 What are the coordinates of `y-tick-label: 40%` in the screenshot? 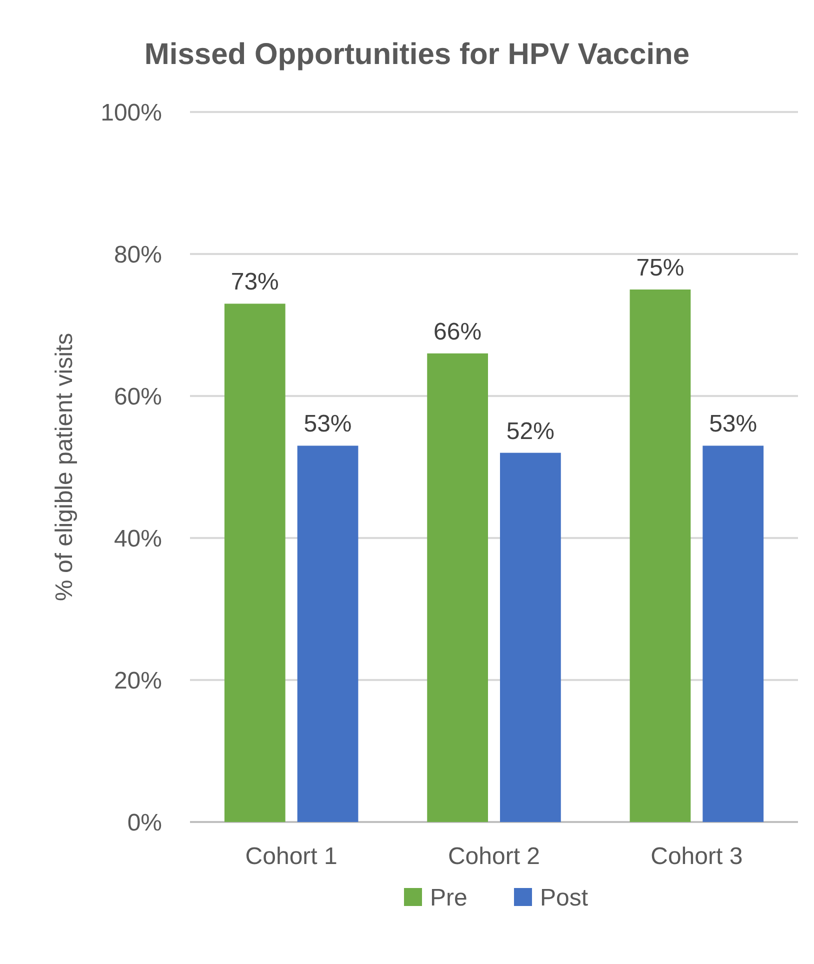 It's located at (138, 538).